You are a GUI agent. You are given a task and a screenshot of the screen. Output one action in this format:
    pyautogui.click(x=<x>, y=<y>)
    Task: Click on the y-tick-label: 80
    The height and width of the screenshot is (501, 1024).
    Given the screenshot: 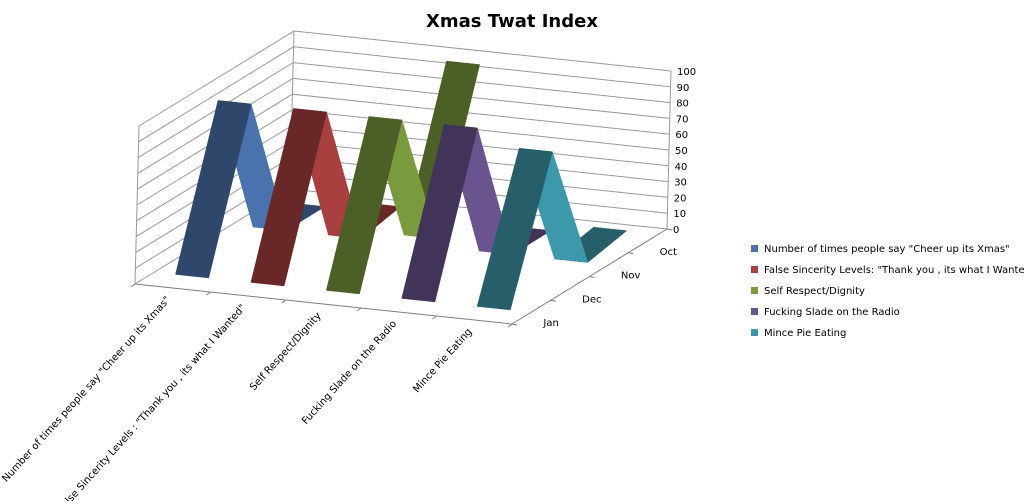 What is the action you would take?
    pyautogui.click(x=682, y=104)
    